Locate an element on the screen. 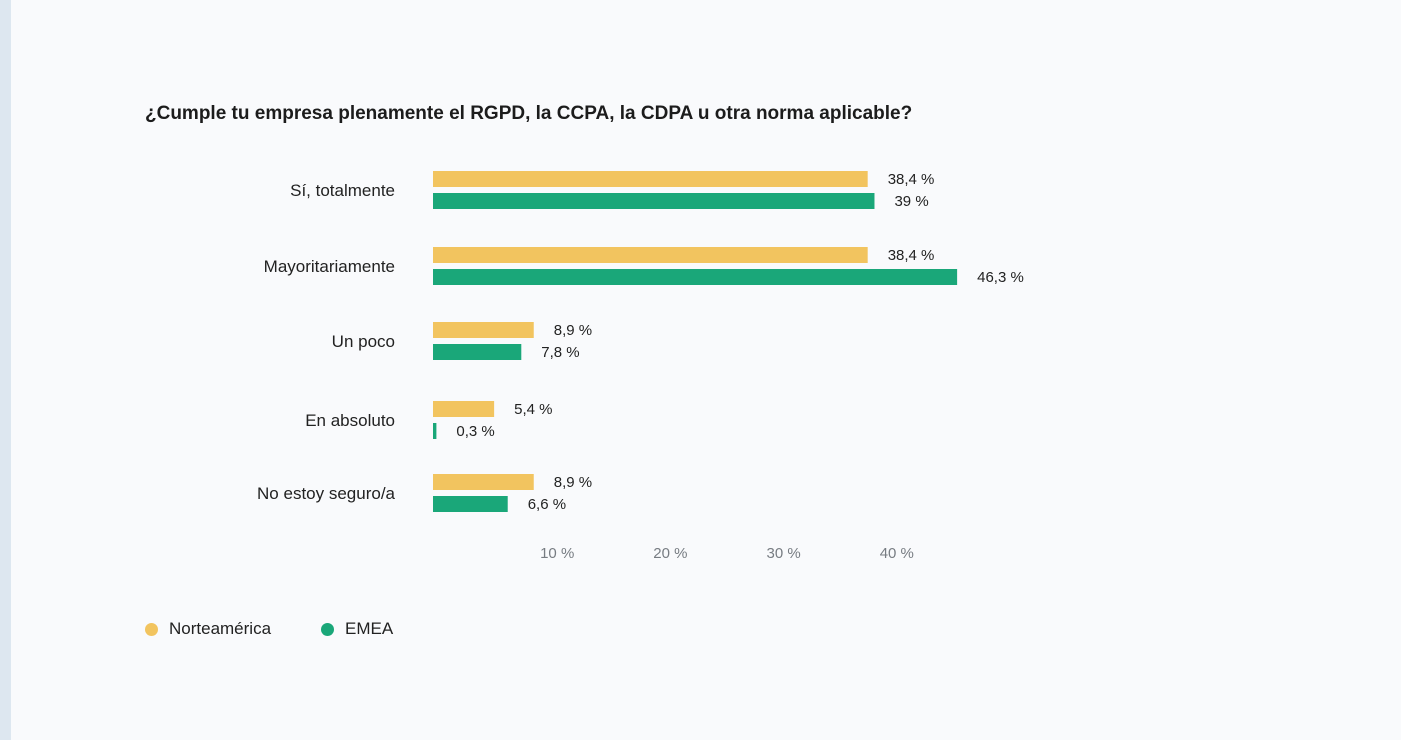 This screenshot has height=740, width=1401. x-tick-label: 40 % is located at coordinates (897, 553).